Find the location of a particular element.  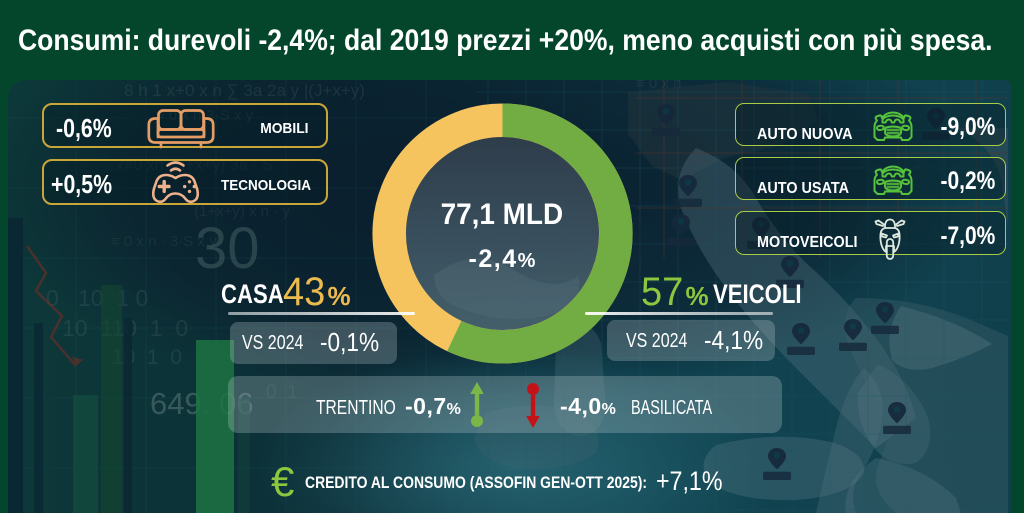

svg-text: (1+x+y) x n · y is located at coordinates (242, 211).